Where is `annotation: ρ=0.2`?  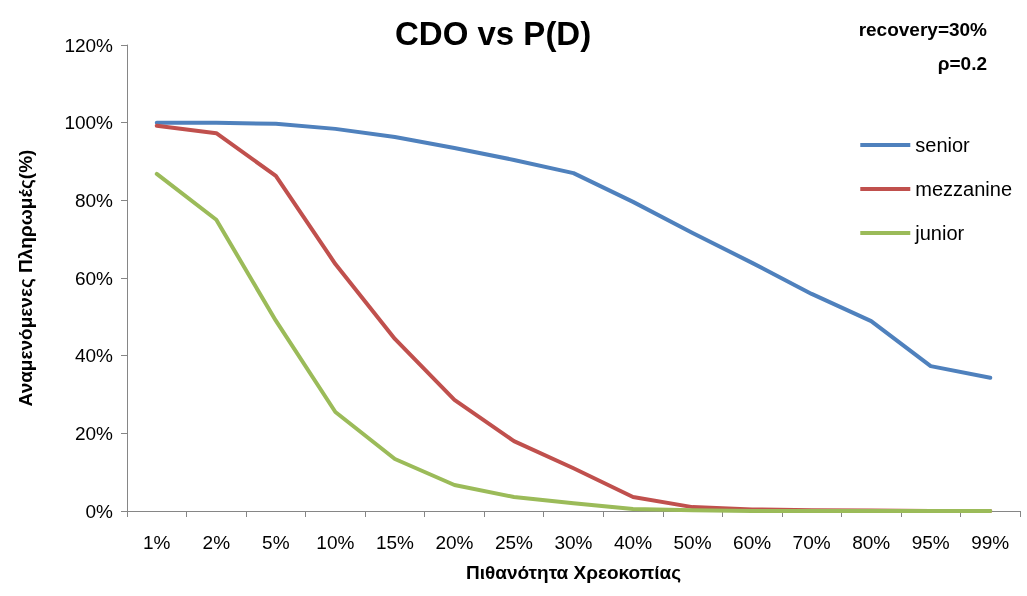
annotation: ρ=0.2 is located at coordinates (962, 63).